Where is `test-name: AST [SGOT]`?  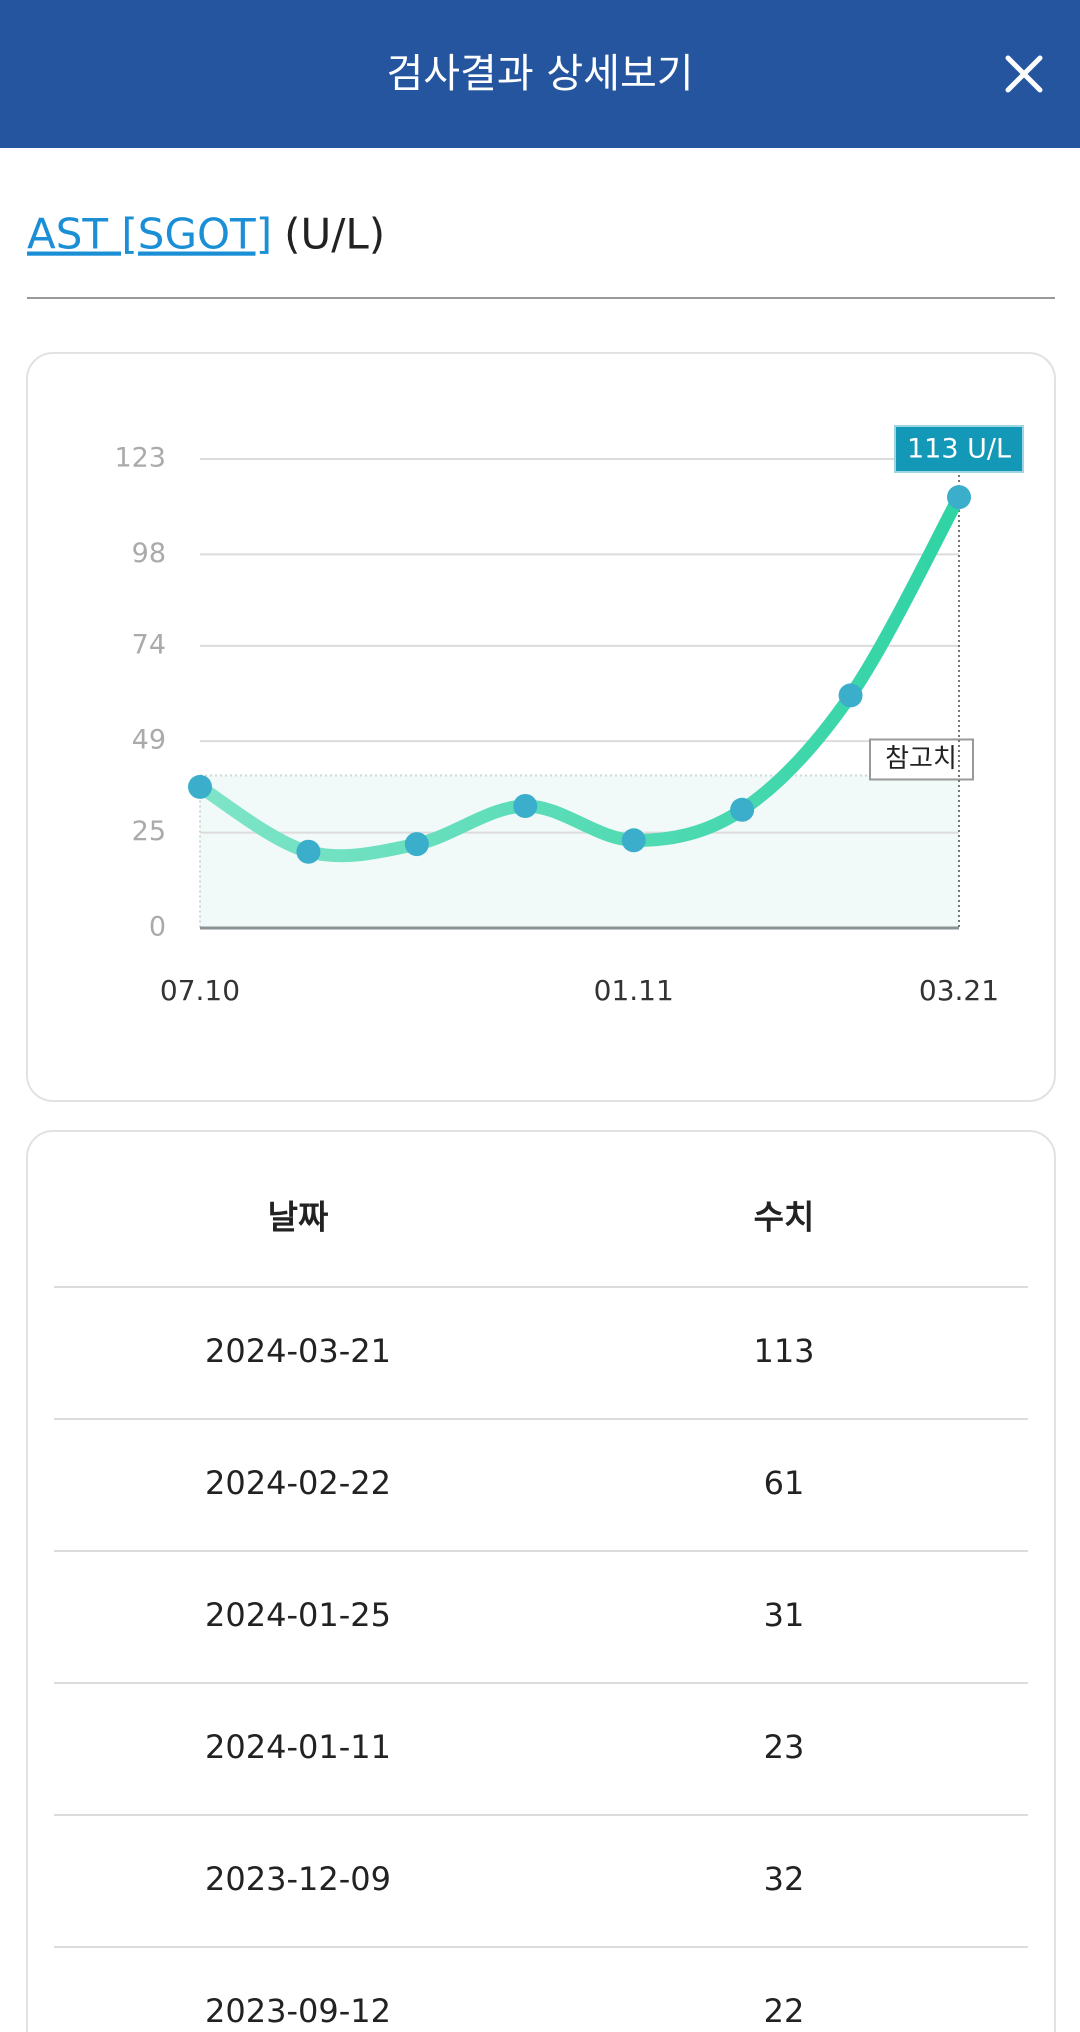 test-name: AST [SGOT] is located at coordinates (149, 234).